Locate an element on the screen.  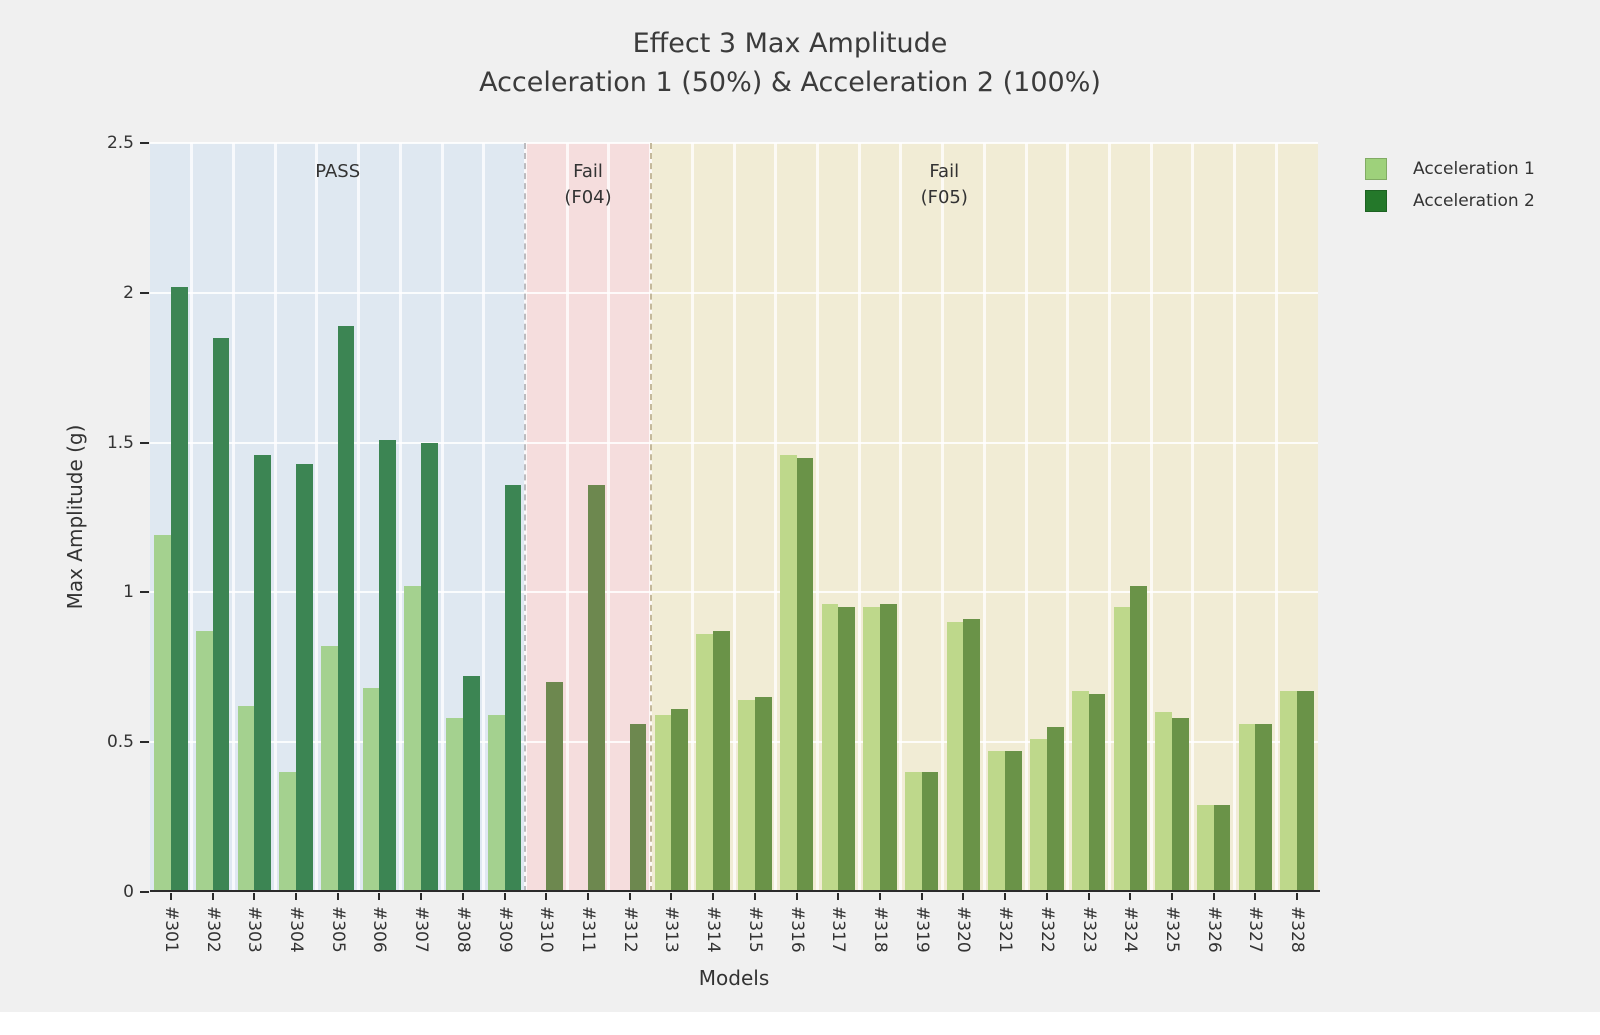
x-tick-label: #311 is located at coordinates (588, 929).